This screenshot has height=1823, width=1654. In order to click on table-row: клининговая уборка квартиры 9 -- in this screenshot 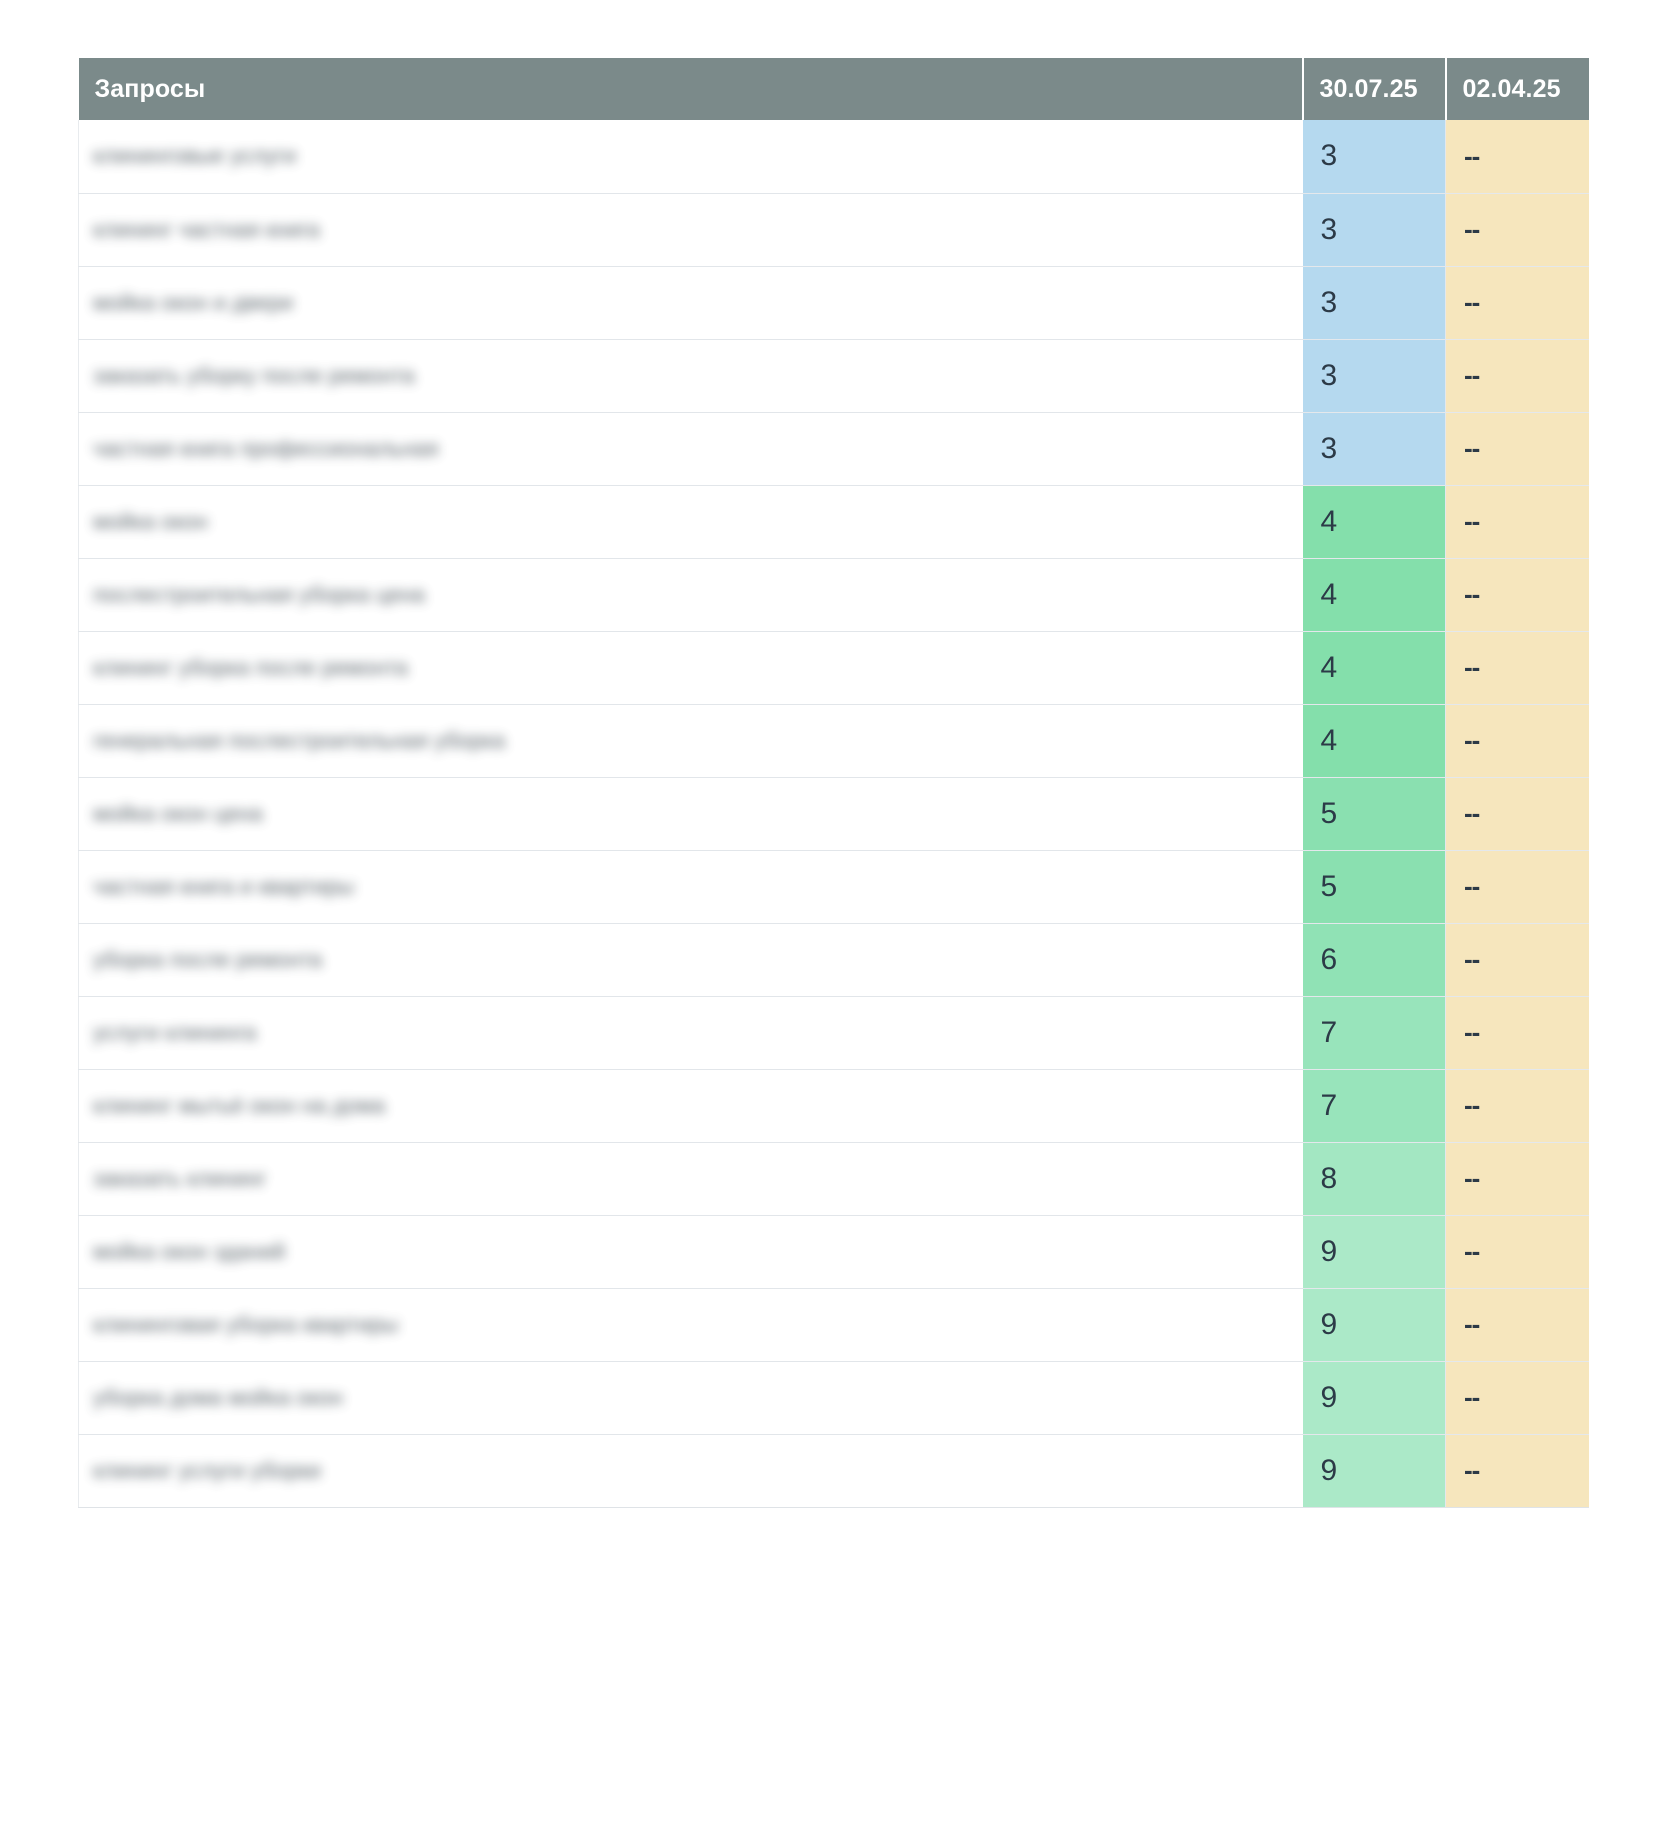, I will do `click(833, 1325)`.